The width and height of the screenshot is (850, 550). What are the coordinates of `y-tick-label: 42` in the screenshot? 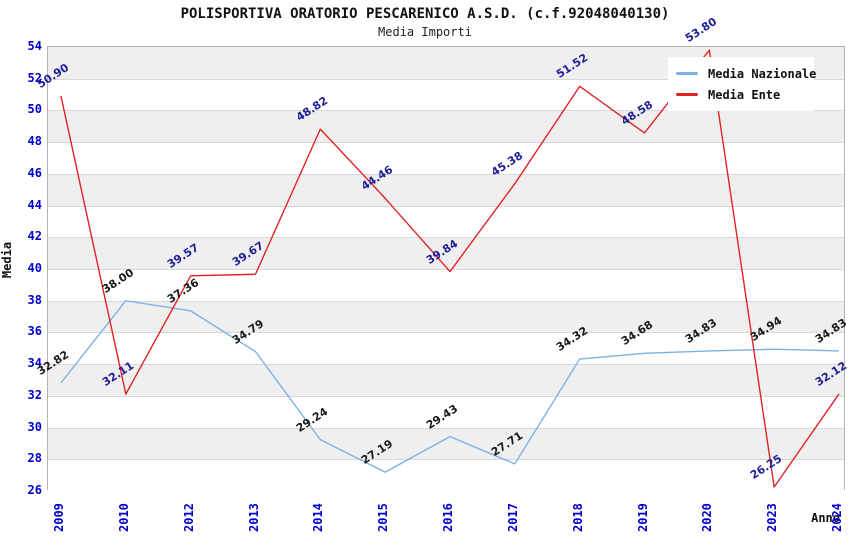 It's located at (34, 236).